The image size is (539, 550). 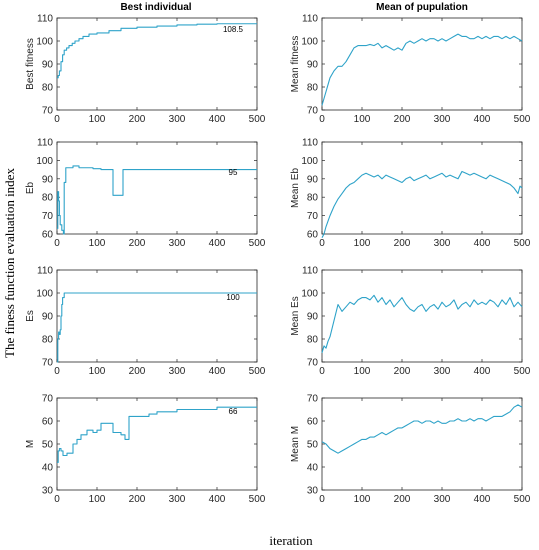 I want to click on subplot-6: 0 100 200 300 400 500 30 40 50 60 70 M 66, so click(x=145, y=450).